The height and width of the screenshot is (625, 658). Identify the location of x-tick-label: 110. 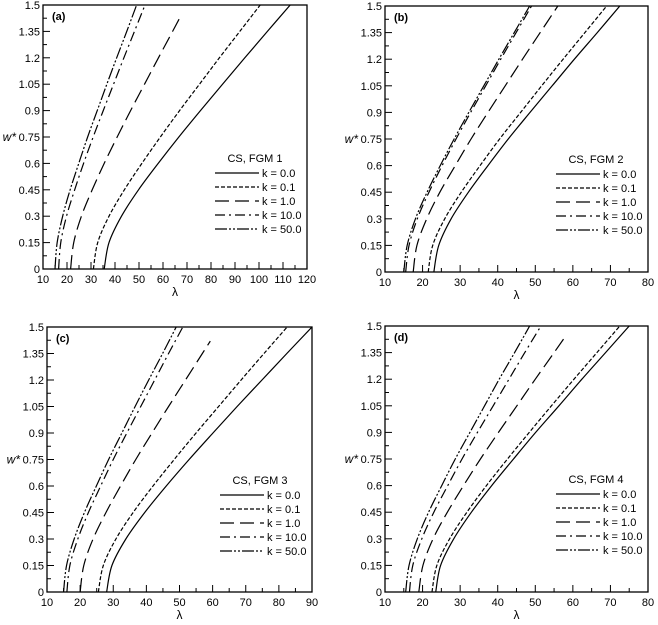
(283, 280).